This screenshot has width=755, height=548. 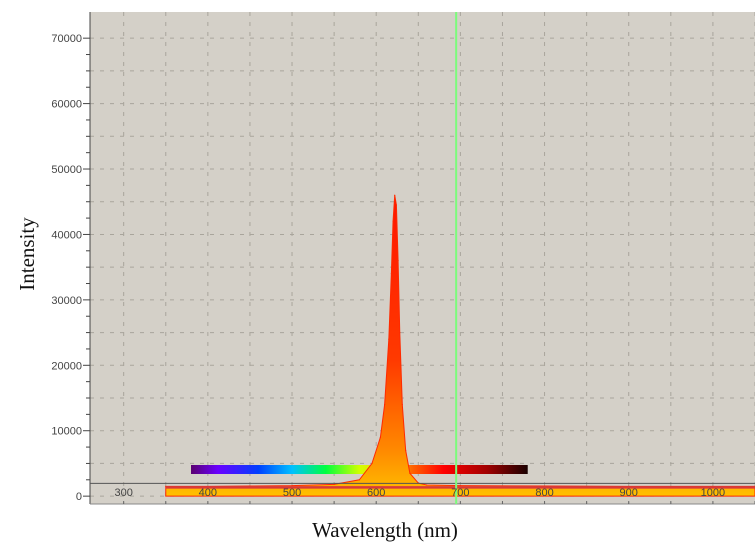 What do you see at coordinates (66, 301) in the screenshot?
I see `y-tick-label: 30000` at bounding box center [66, 301].